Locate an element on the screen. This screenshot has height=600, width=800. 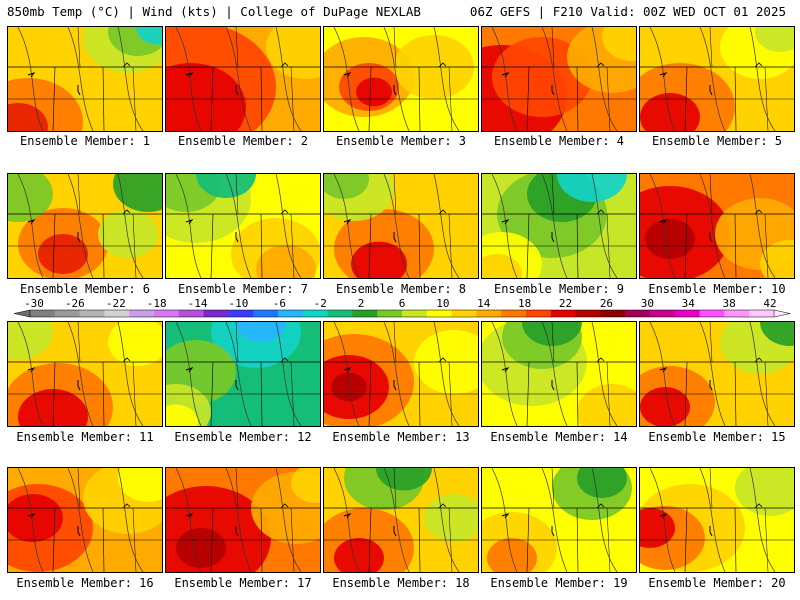
colorbar-high-arrow is located at coordinates (782, 313).